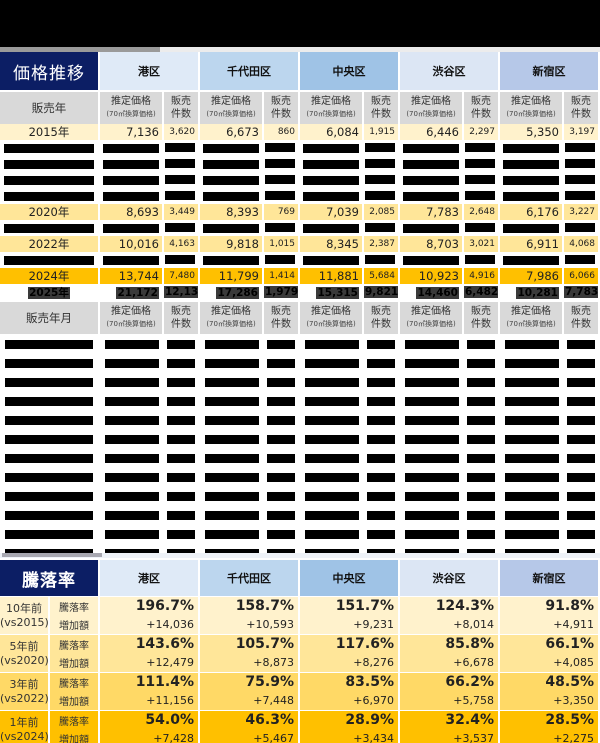  I want to click on sales-count-cell: 4,916, so click(482, 276).